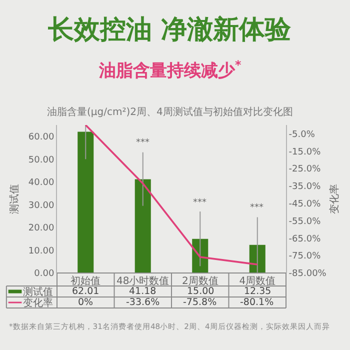  What do you see at coordinates (41, 229) in the screenshot?
I see `y-tick-label: 20.00` at bounding box center [41, 229].